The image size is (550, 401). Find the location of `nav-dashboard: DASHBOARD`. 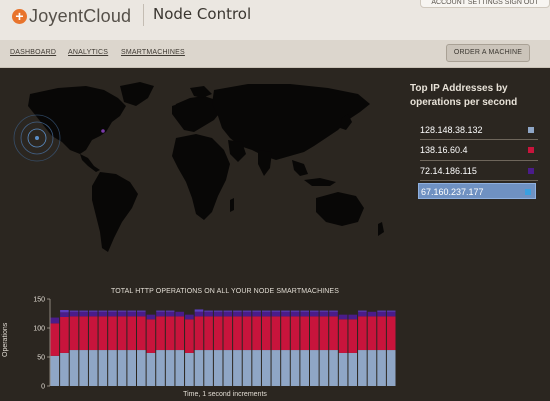

nav-dashboard: DASHBOARD is located at coordinates (33, 52).